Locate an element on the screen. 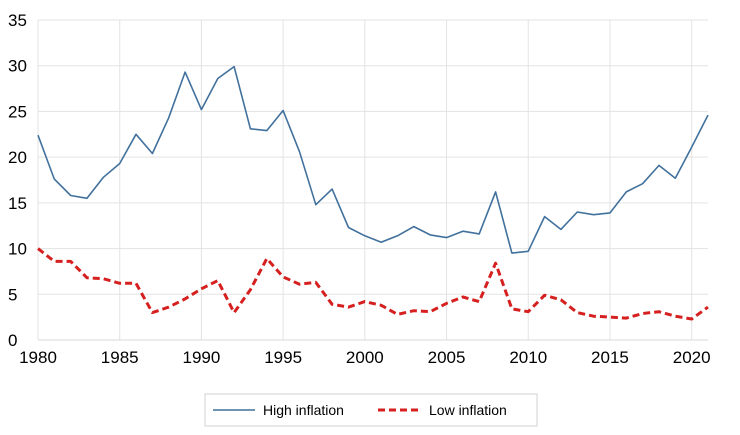  x-tick-label: 2015 is located at coordinates (610, 357).